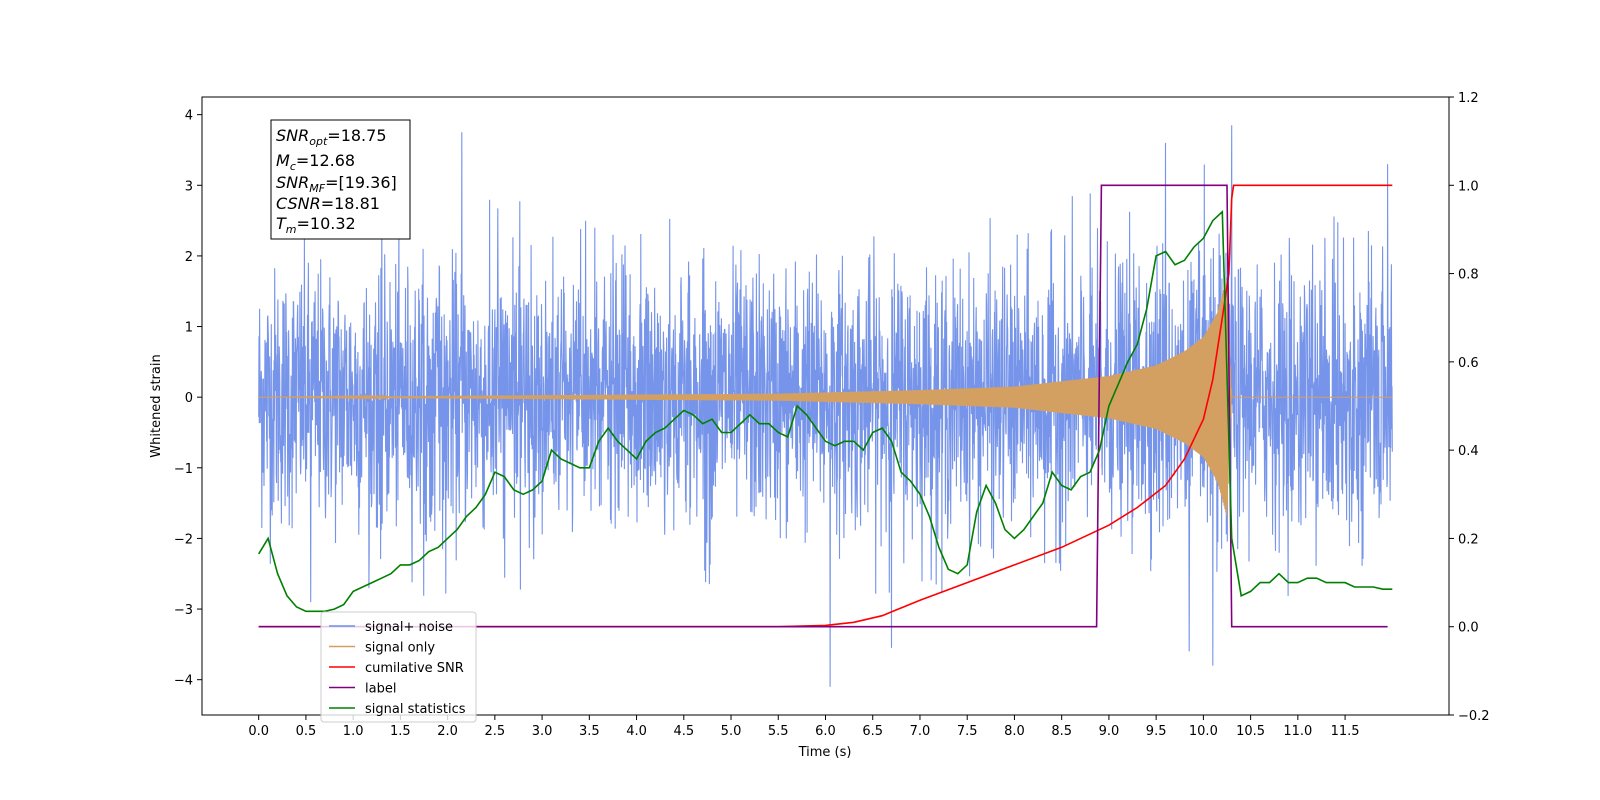  I want to click on x-tick-label: 7.0, so click(920, 731).